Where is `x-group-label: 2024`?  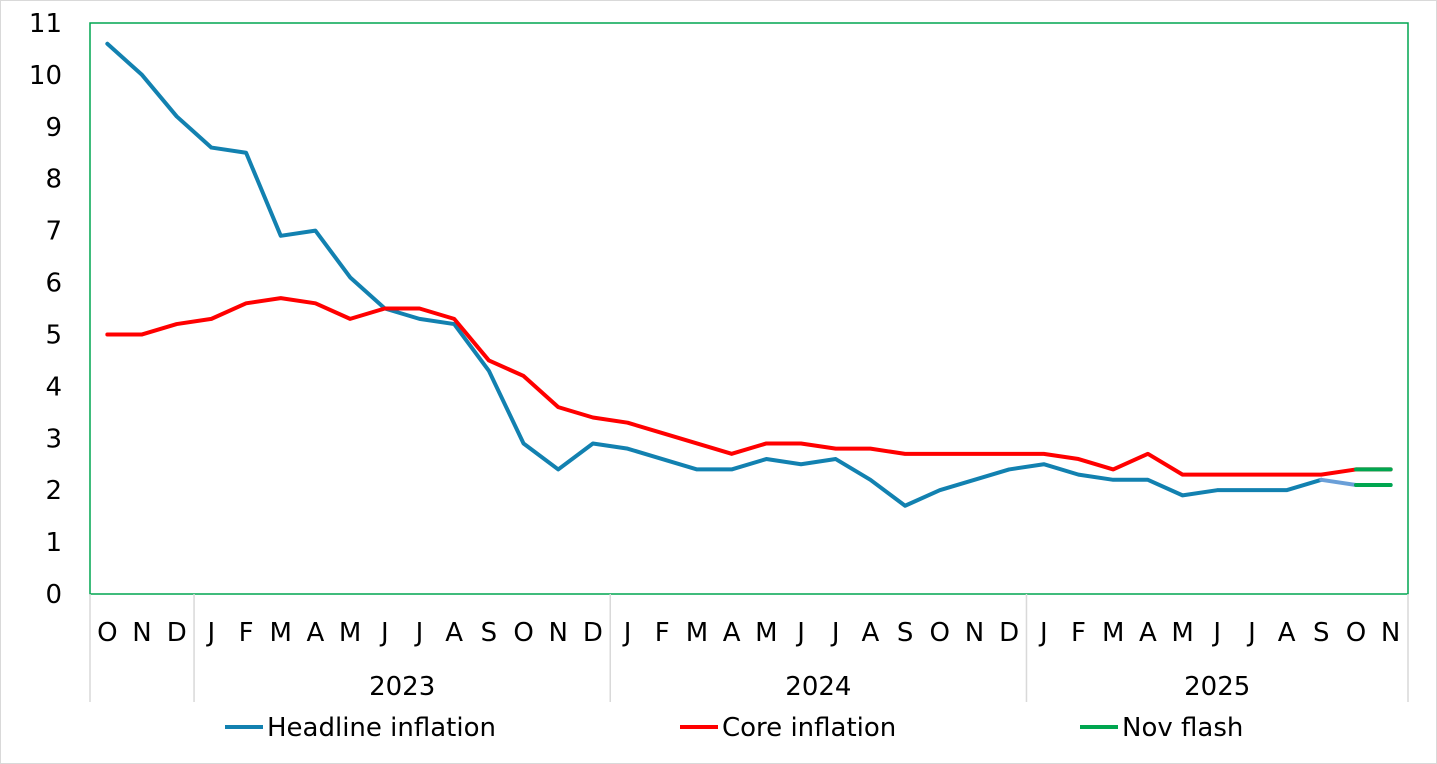
x-group-label: 2024 is located at coordinates (818, 687).